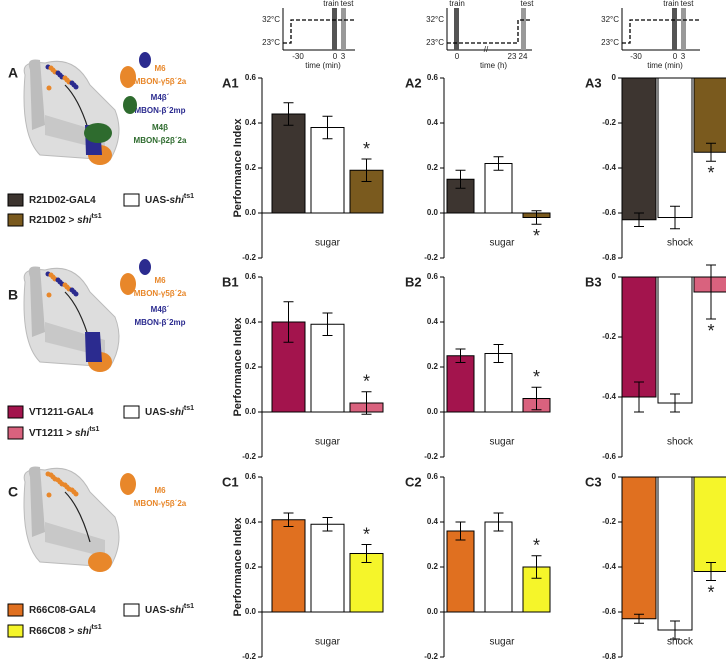 This screenshot has height=663, width=726. I want to click on row-label: B, so click(13, 295).